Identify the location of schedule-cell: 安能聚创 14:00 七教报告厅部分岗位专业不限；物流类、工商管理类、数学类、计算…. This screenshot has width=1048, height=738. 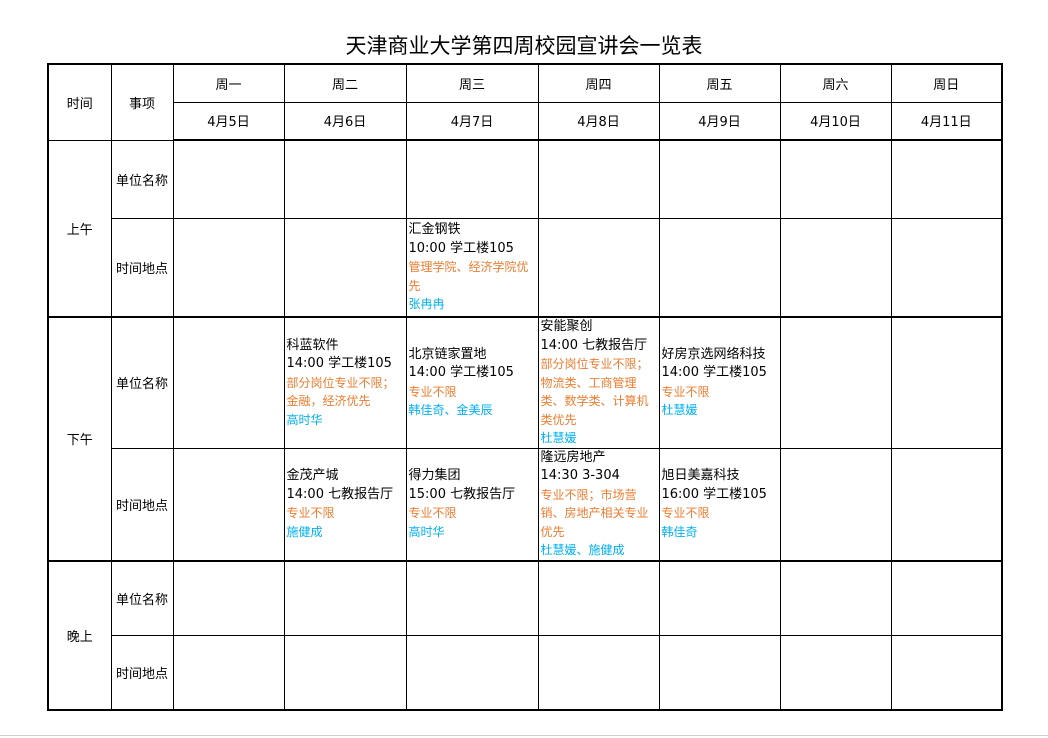
(598, 382).